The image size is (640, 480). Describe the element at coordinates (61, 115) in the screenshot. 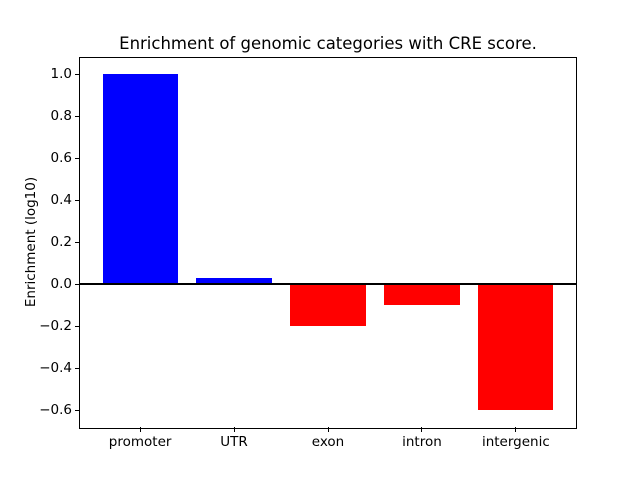

I see `y-tick-label: 0.8` at that location.